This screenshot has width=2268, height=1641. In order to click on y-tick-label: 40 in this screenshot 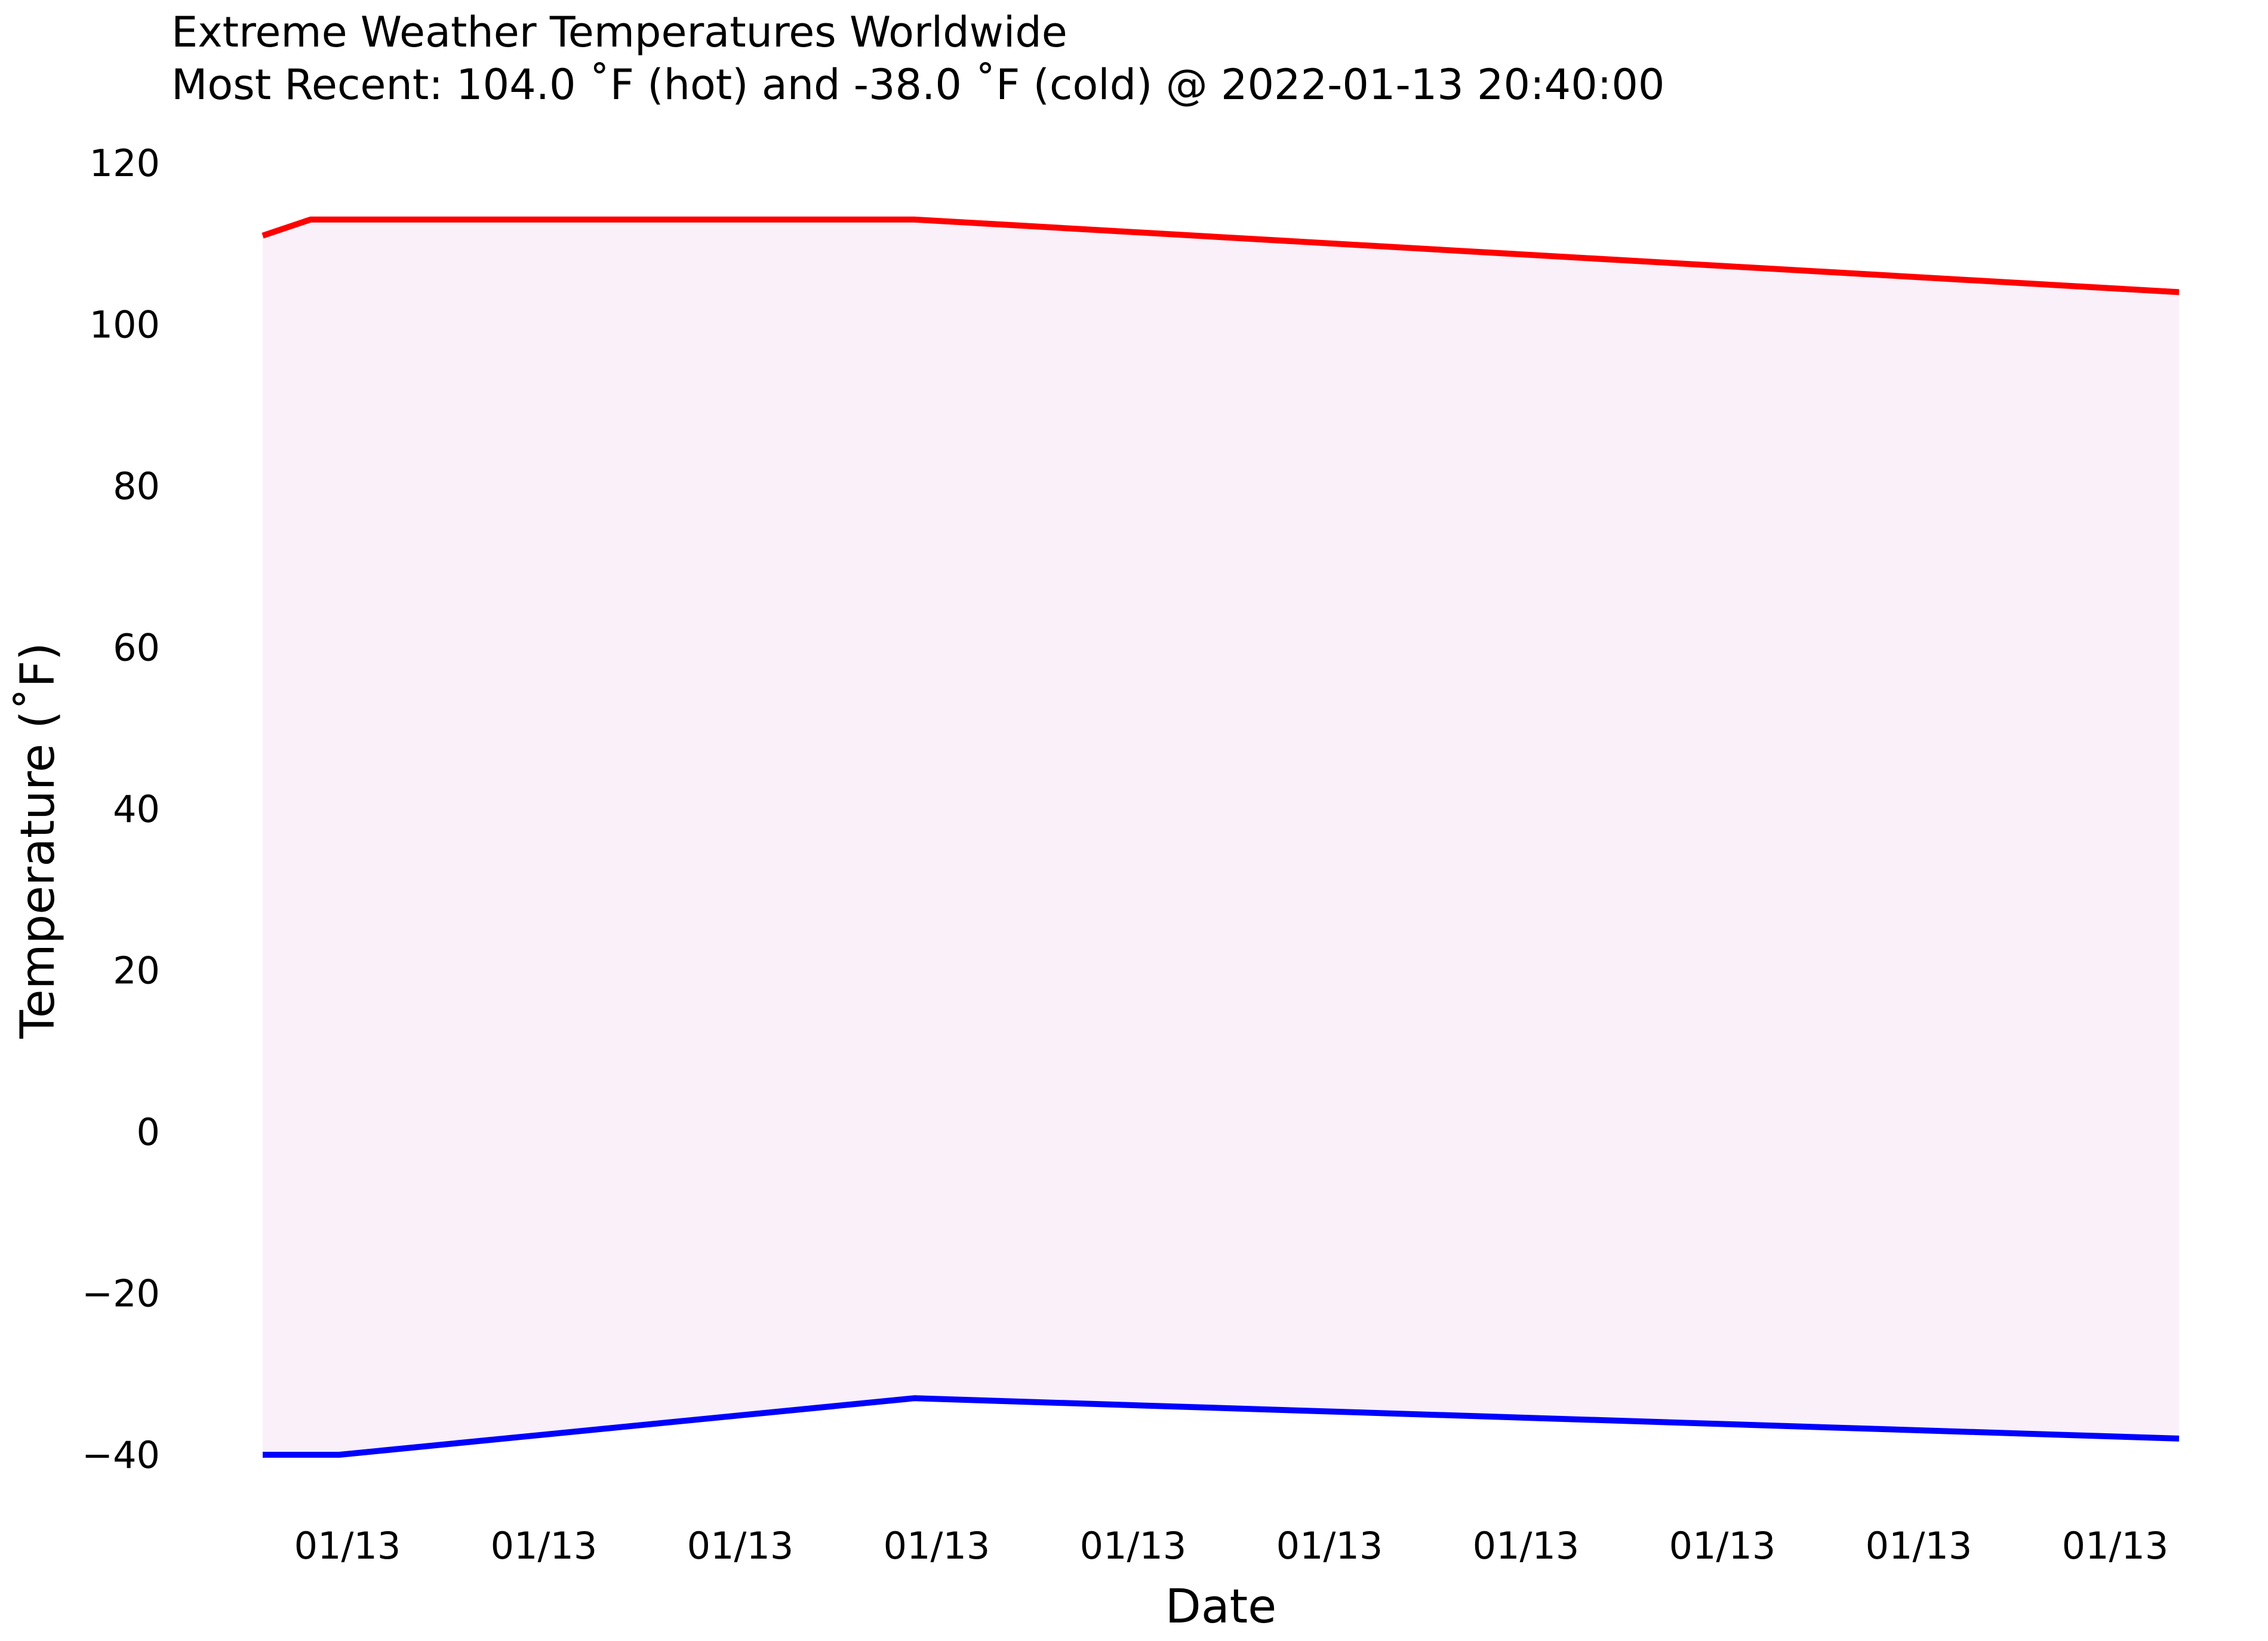, I will do `click(136, 809)`.